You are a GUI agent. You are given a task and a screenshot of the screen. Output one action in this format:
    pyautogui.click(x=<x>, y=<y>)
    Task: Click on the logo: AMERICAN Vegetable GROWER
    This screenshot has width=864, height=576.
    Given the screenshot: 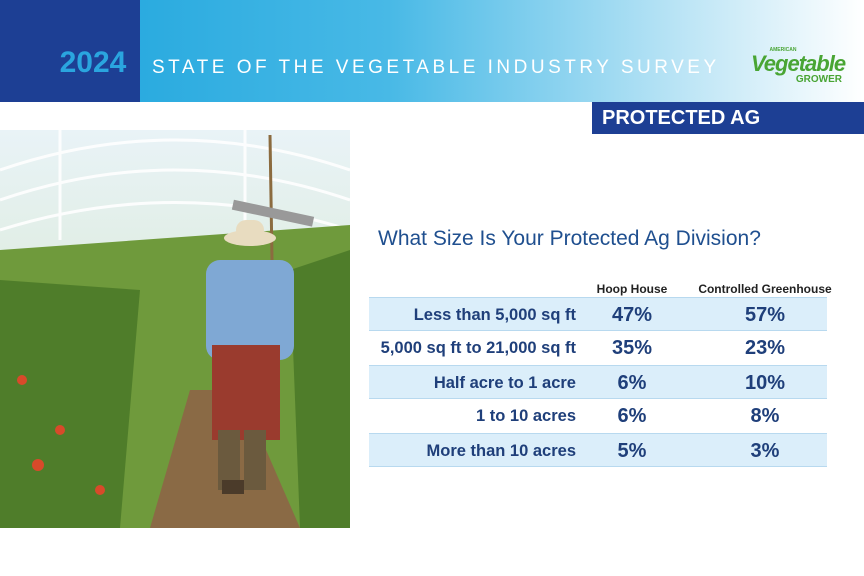 What is the action you would take?
    pyautogui.click(x=798, y=66)
    